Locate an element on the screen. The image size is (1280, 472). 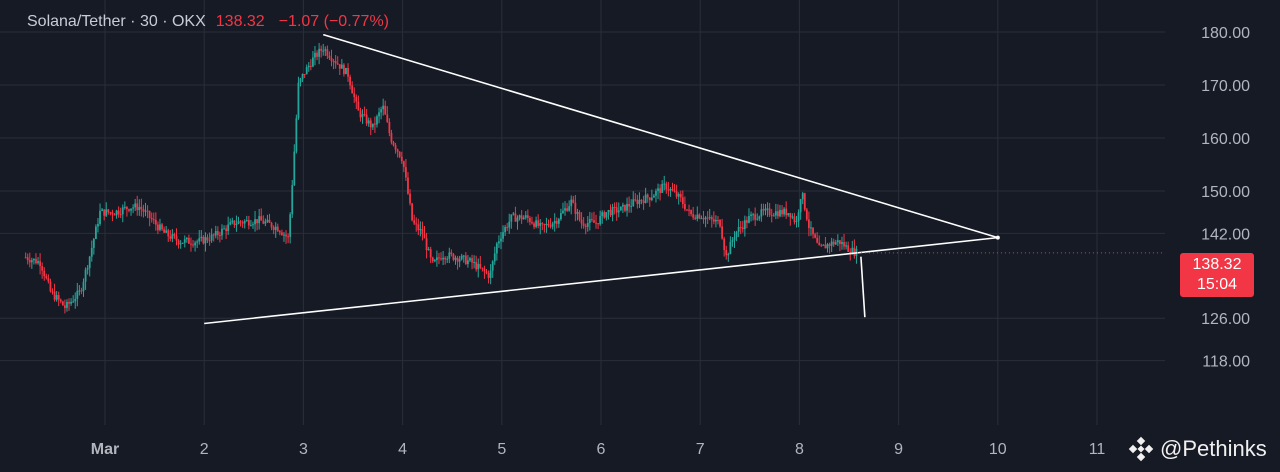
y-tick-label: 126.00 is located at coordinates (1225, 319).